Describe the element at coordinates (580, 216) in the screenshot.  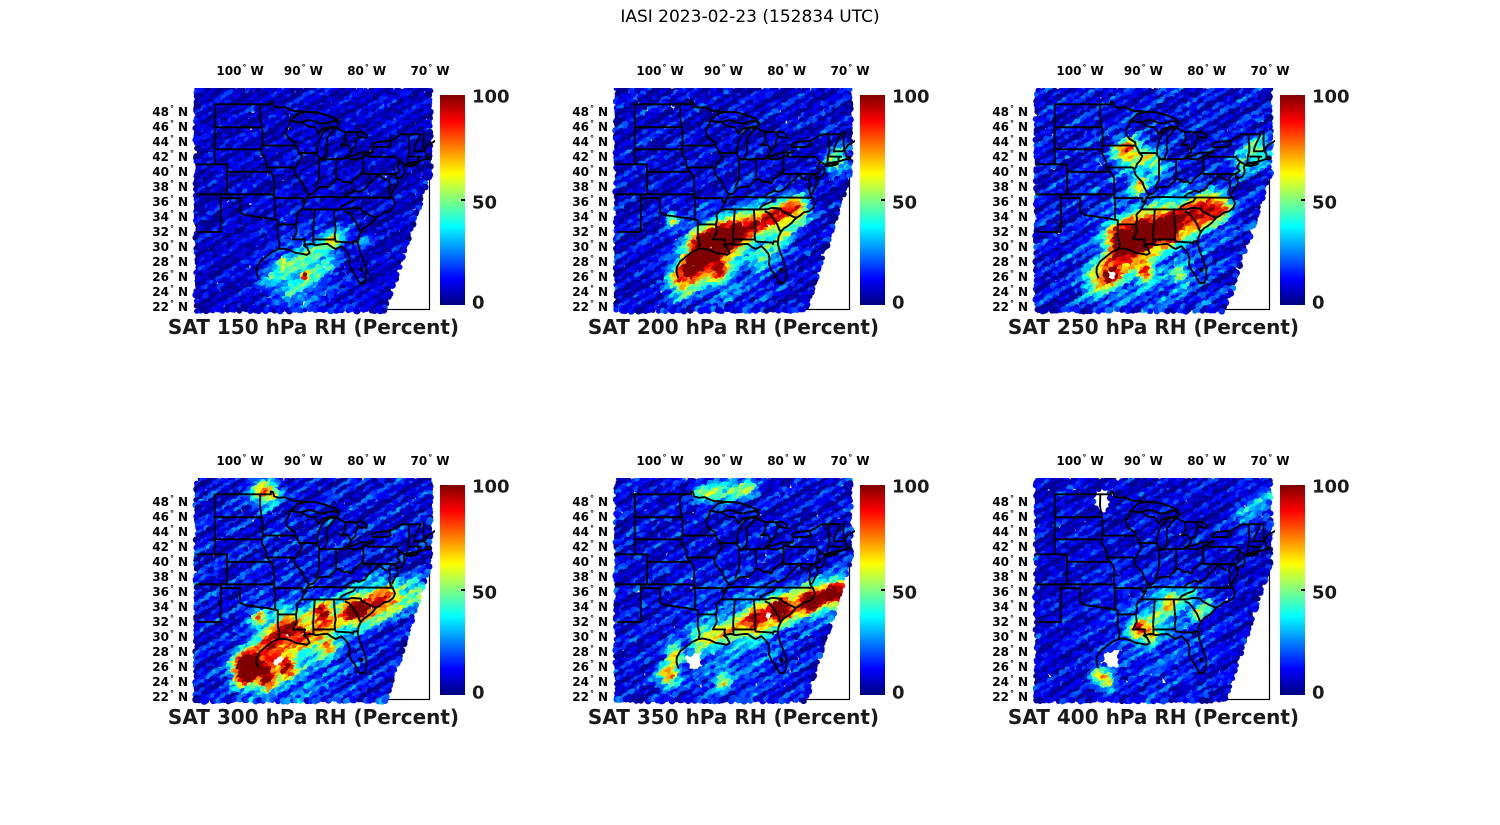
I see `lat-tick-value: 34` at that location.